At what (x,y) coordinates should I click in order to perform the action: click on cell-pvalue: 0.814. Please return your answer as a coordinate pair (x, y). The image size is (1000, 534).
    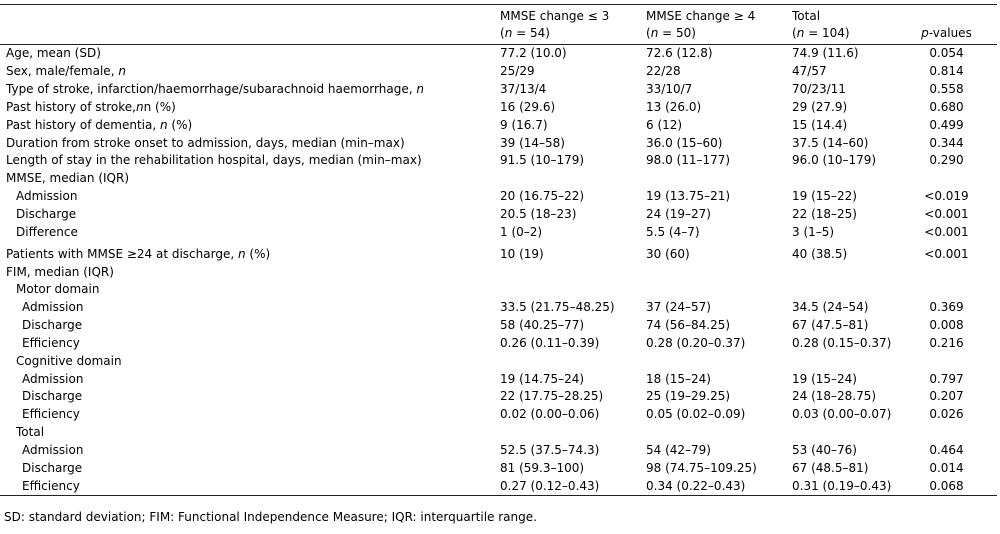
    Looking at the image, I should click on (946, 71).